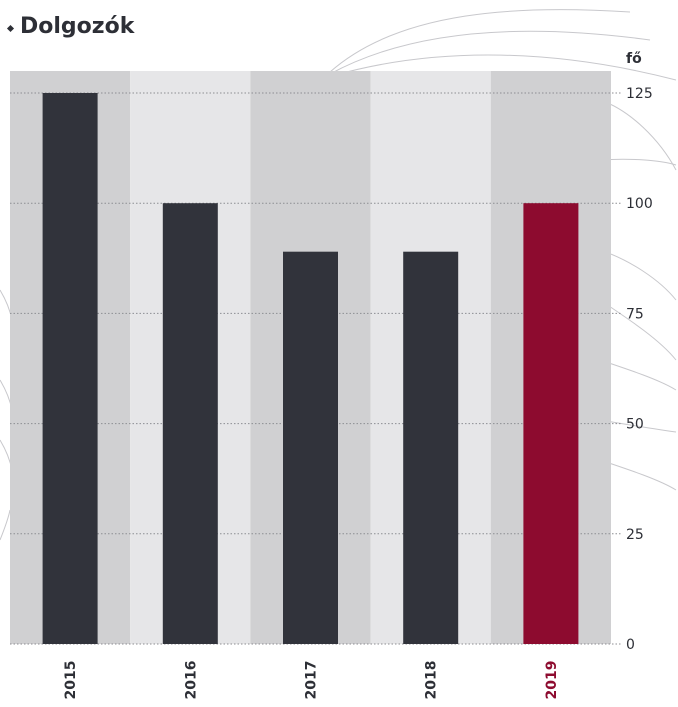 This screenshot has height=707, width=678. Describe the element at coordinates (310, 448) in the screenshot. I see `bar-2017` at that location.